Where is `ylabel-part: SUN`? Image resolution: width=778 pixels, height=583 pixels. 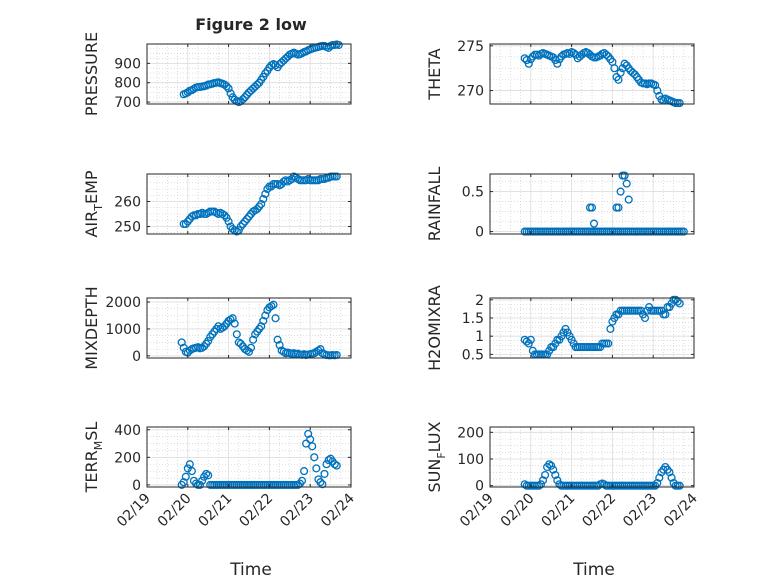 ylabel-part: SUN is located at coordinates (434, 476).